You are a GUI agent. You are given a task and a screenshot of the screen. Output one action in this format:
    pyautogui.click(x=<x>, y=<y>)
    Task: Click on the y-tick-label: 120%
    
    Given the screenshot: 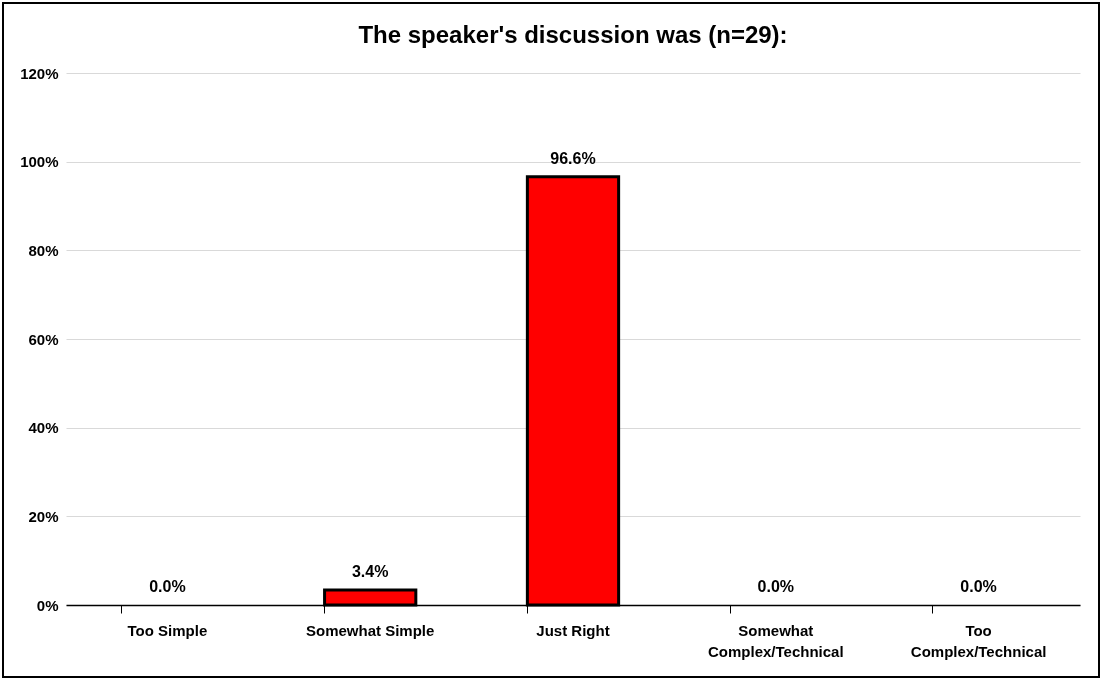 What is the action you would take?
    pyautogui.click(x=39, y=73)
    